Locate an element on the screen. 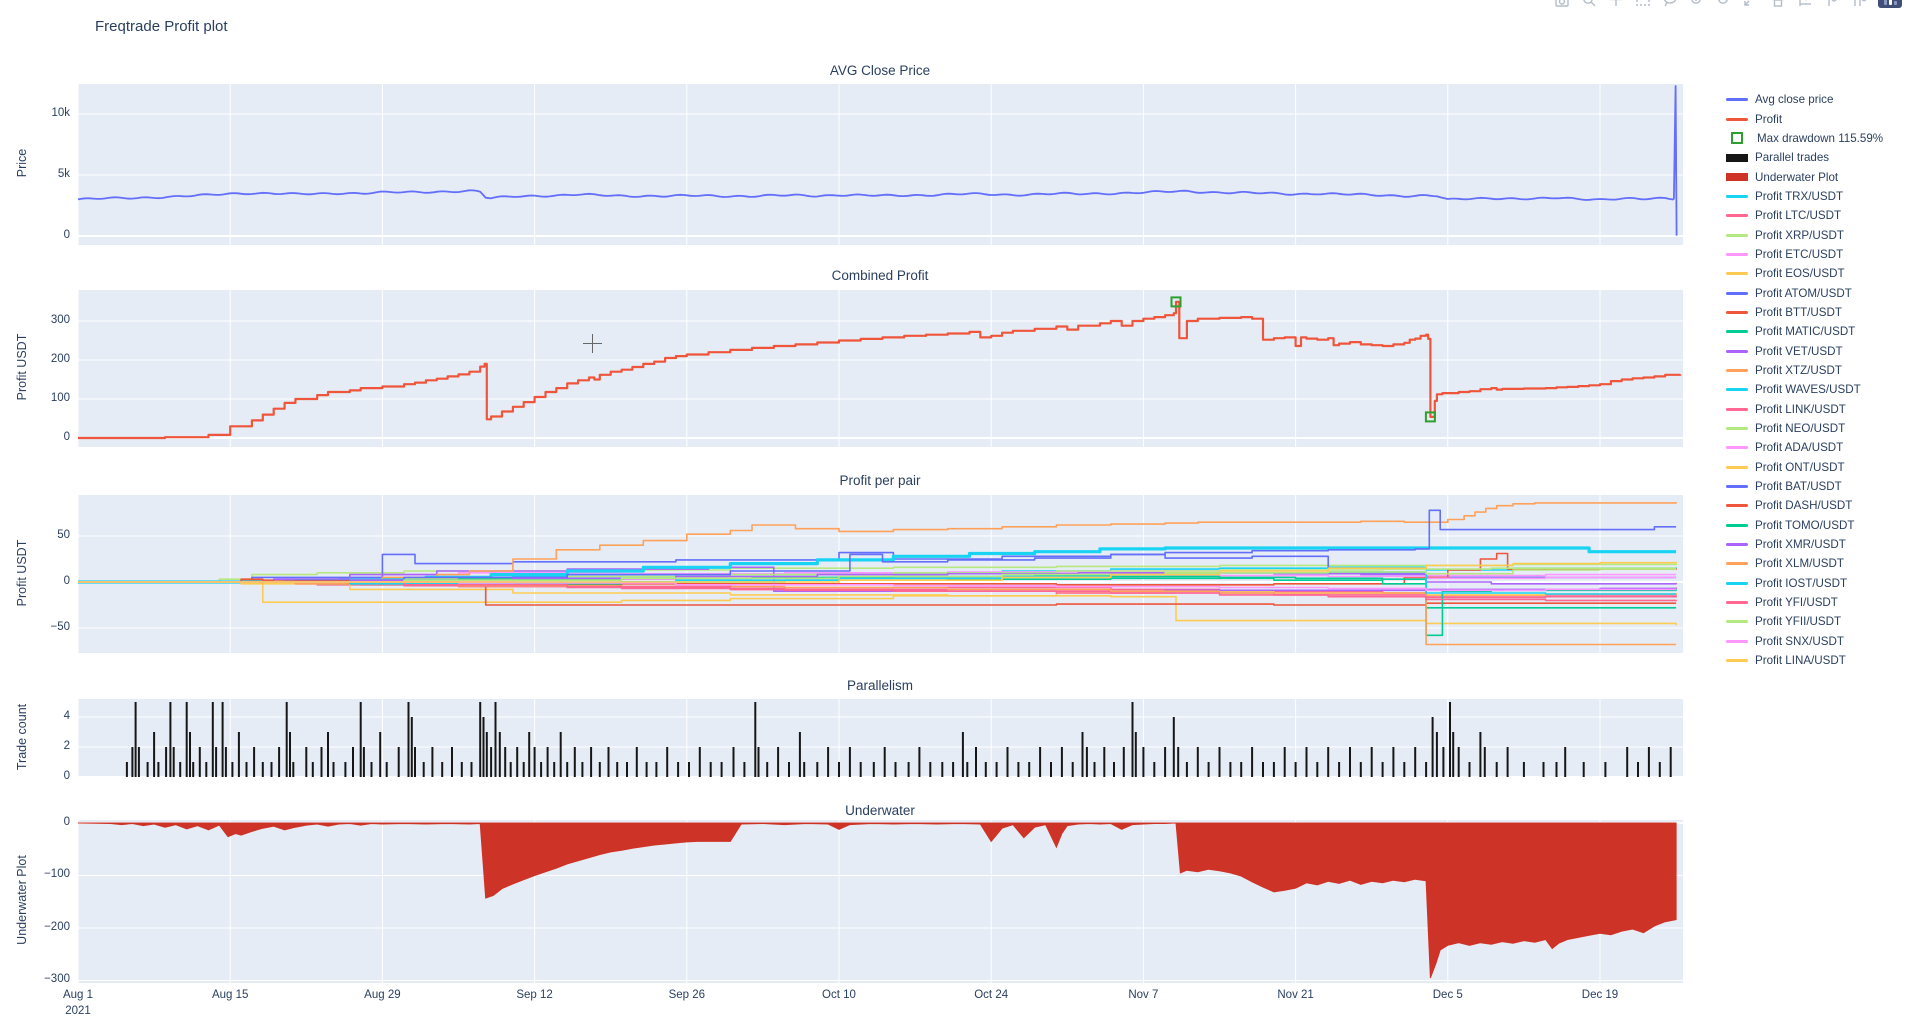 Image resolution: width=1910 pixels, height=1024 pixels. series-profit-yfii-usdt is located at coordinates (877, 575).